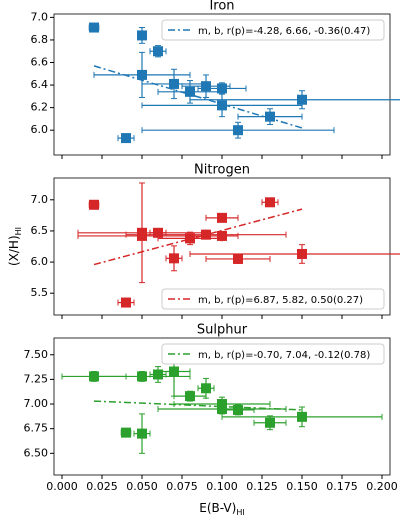  What do you see at coordinates (240, 512) in the screenshot?
I see `x-axis-label-sub: HI` at bounding box center [240, 512].